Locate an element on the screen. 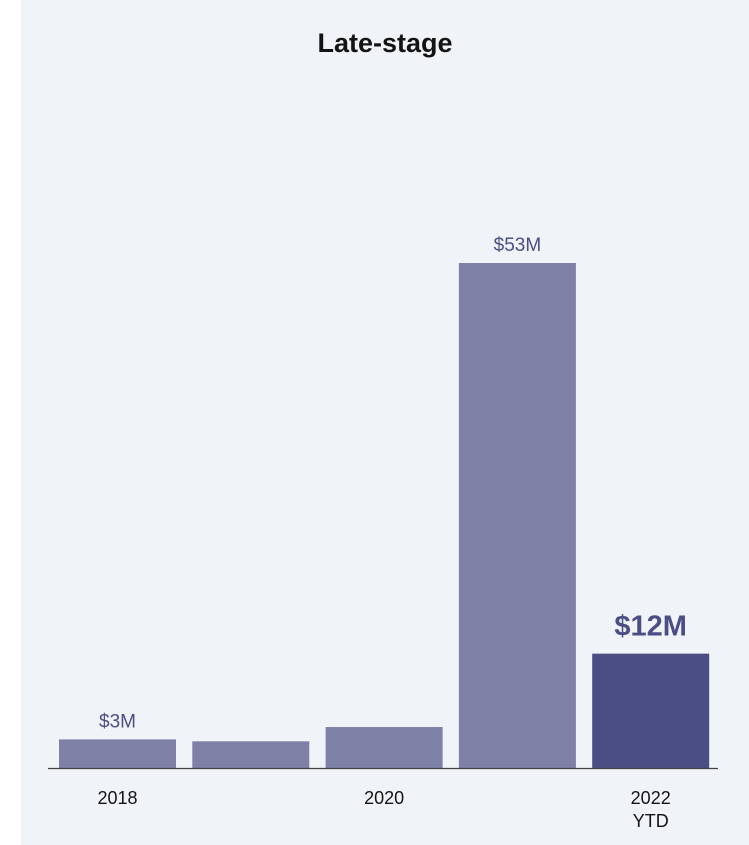 This screenshot has height=845, width=749. data-label-2018: $3M is located at coordinates (117, 721).